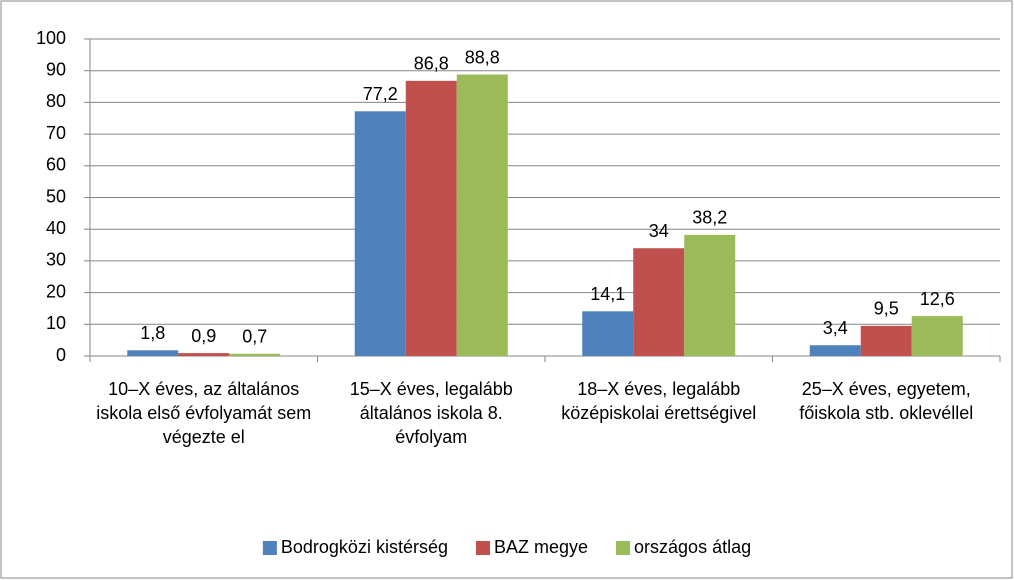 The width and height of the screenshot is (1014, 580). Describe the element at coordinates (886, 309) in the screenshot. I see `data-label: 9,5` at that location.